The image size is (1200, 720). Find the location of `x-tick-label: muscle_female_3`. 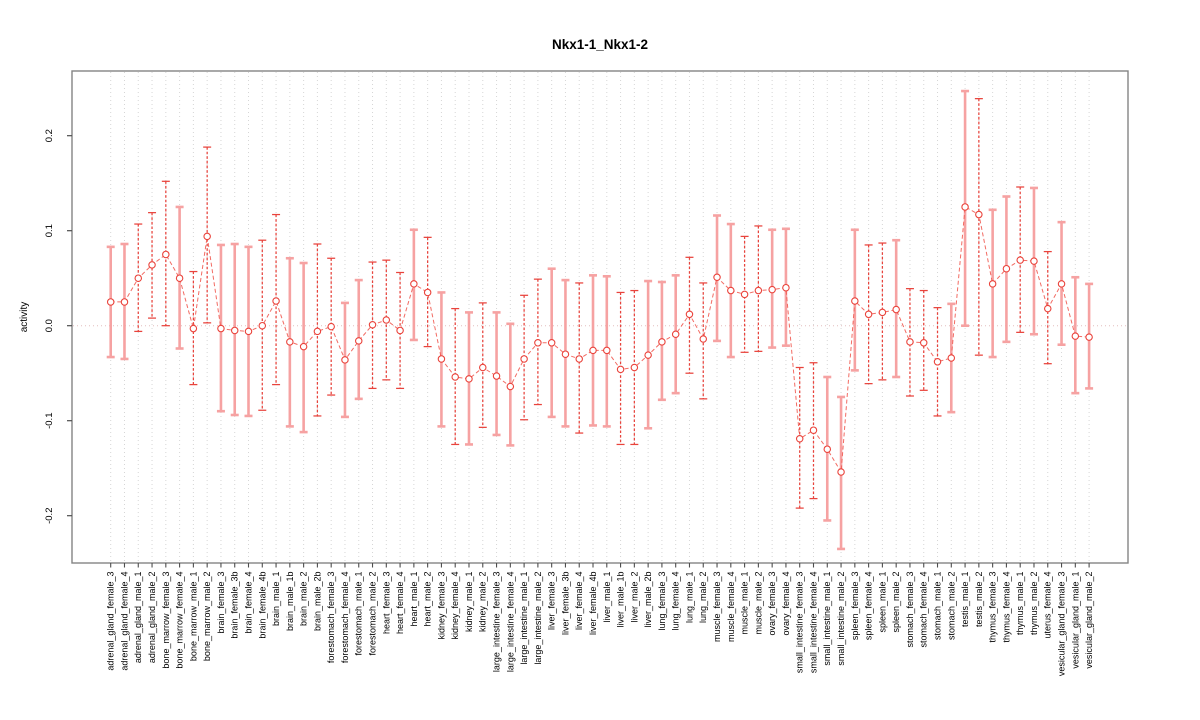

x-tick-label: muscle_female_3 is located at coordinates (717, 607).